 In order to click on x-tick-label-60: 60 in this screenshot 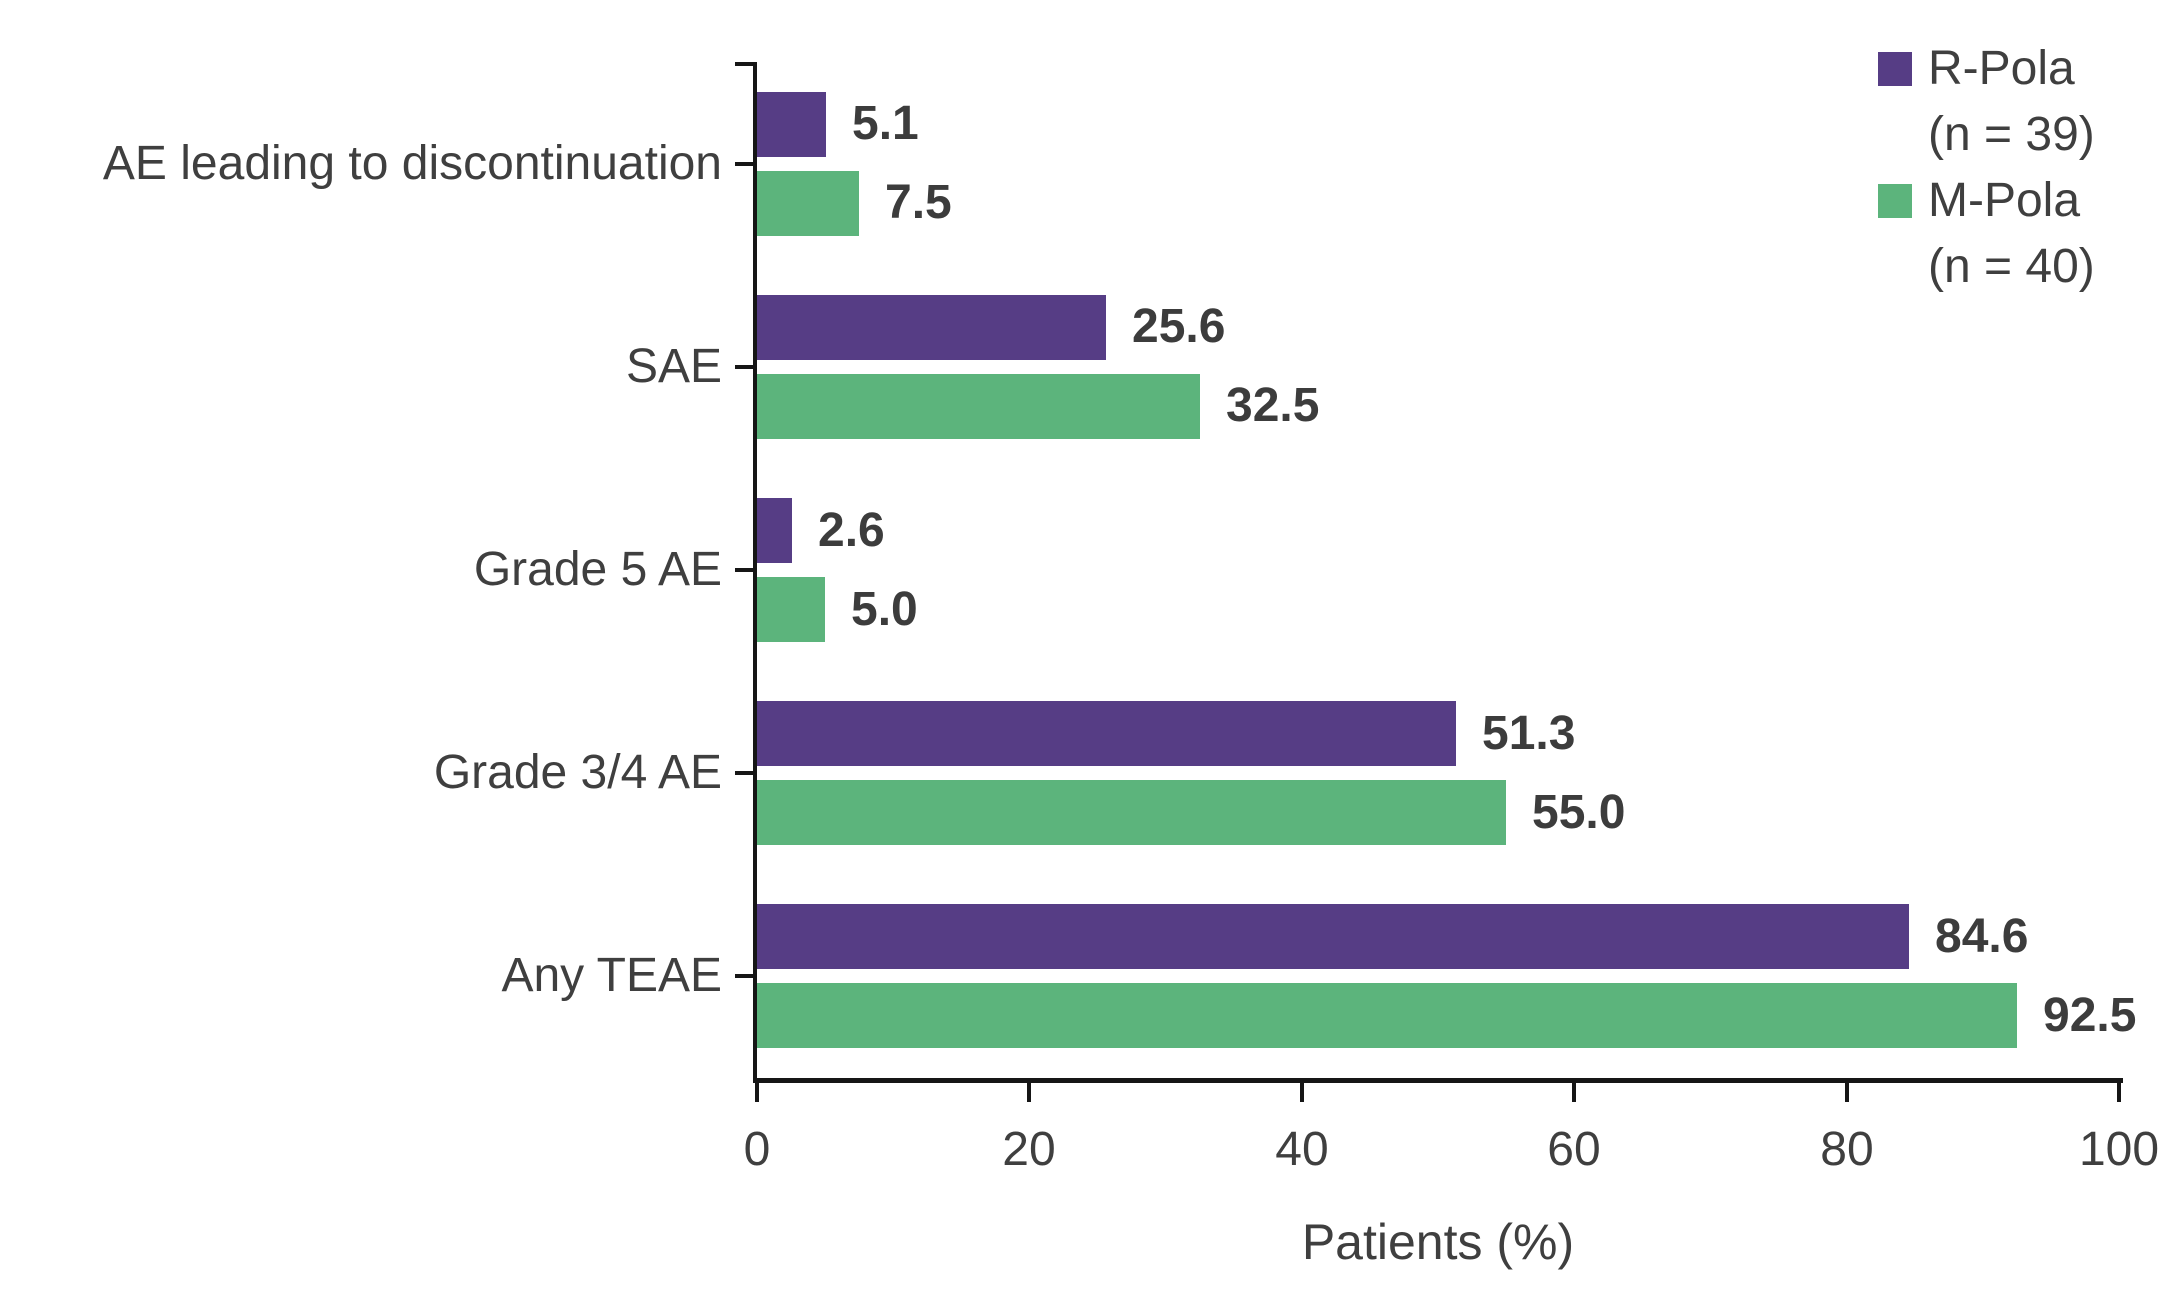, I will do `click(1574, 1149)`.